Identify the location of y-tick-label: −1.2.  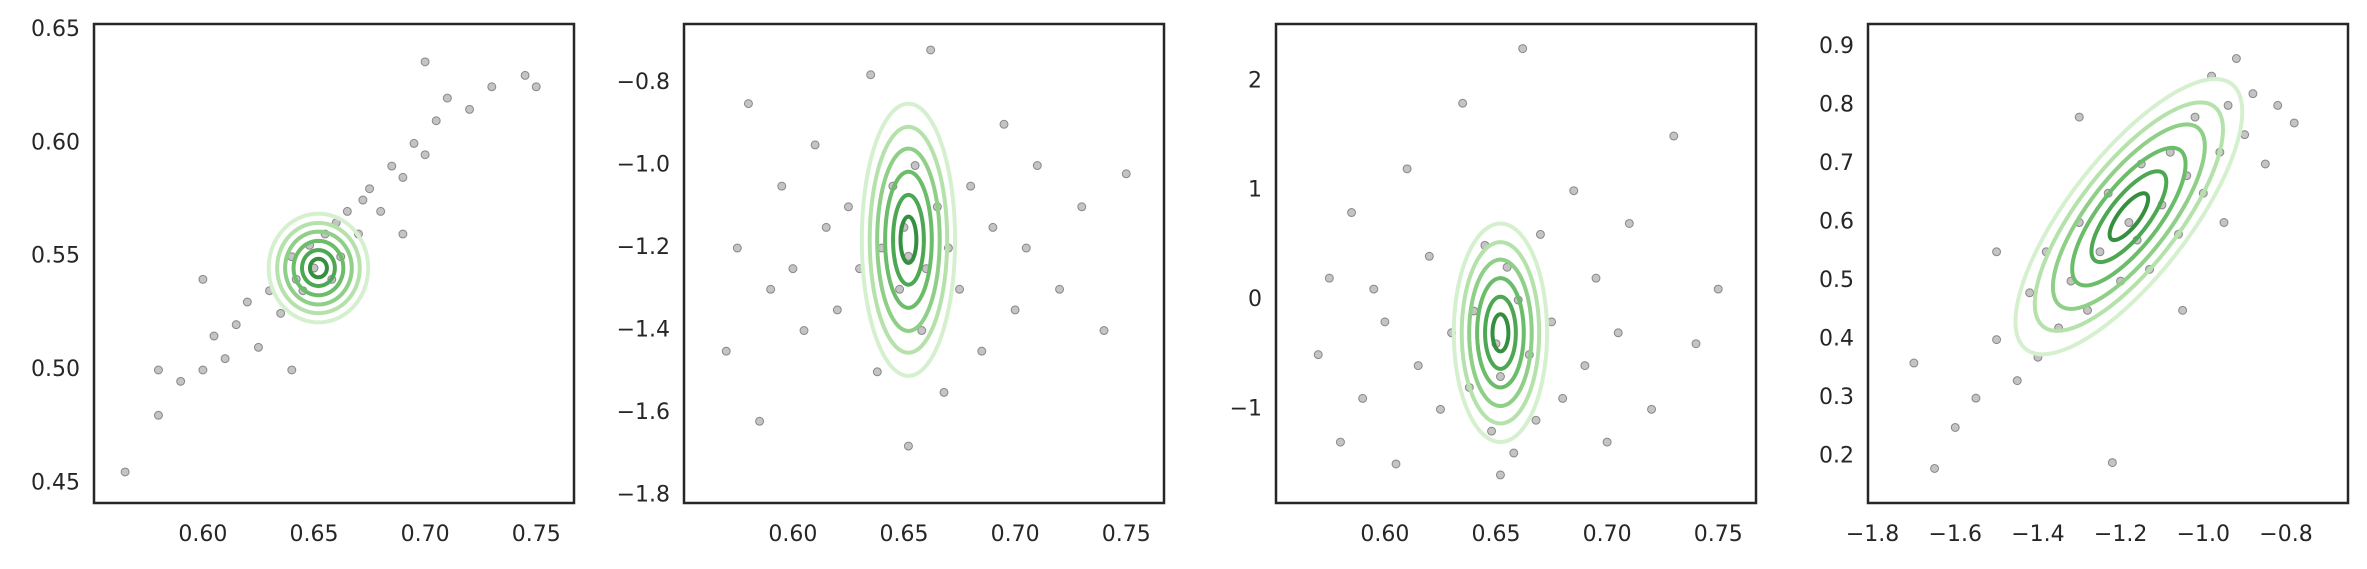
(643, 247).